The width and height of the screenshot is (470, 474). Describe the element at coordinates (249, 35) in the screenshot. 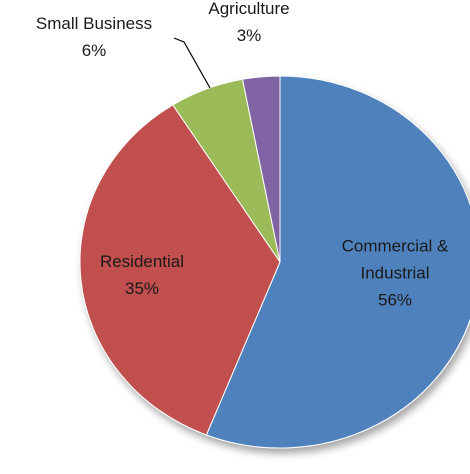

I see `slice-value-label: 3%` at that location.